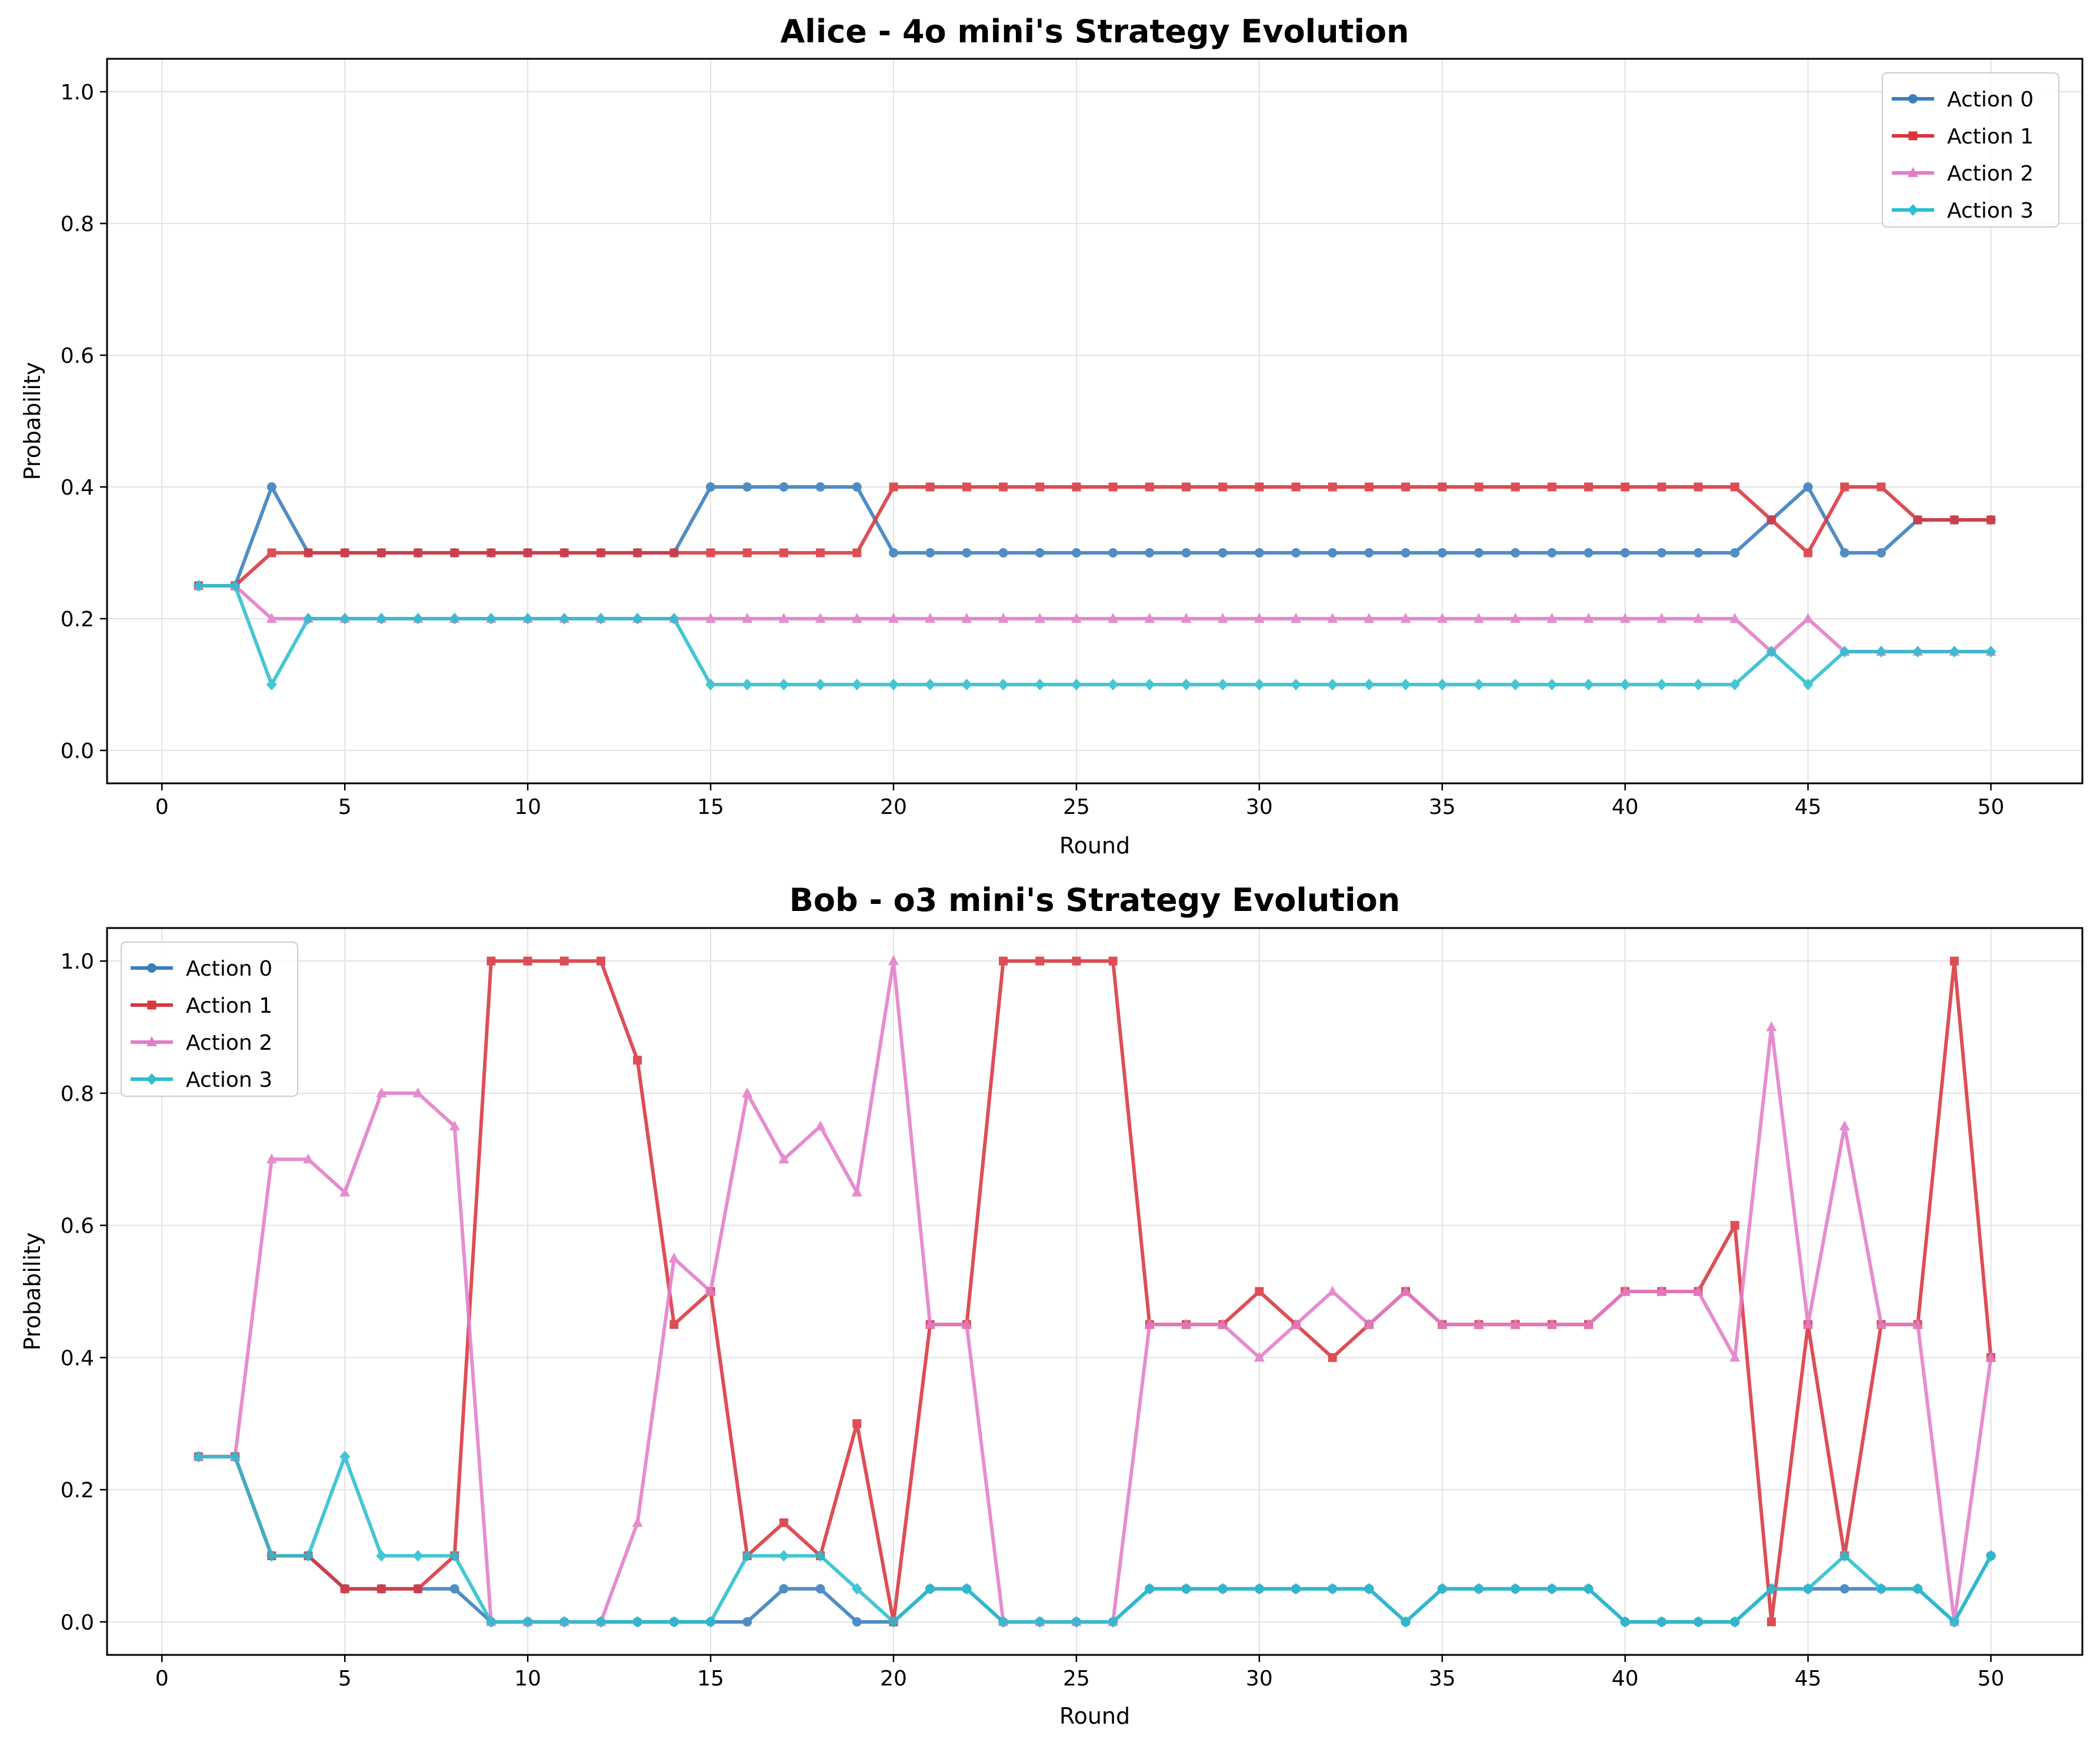 Image resolution: width=2100 pixels, height=1749 pixels. I want to click on chart-title: Alice - 4o mini's Strategy Evolution, so click(1094, 32).